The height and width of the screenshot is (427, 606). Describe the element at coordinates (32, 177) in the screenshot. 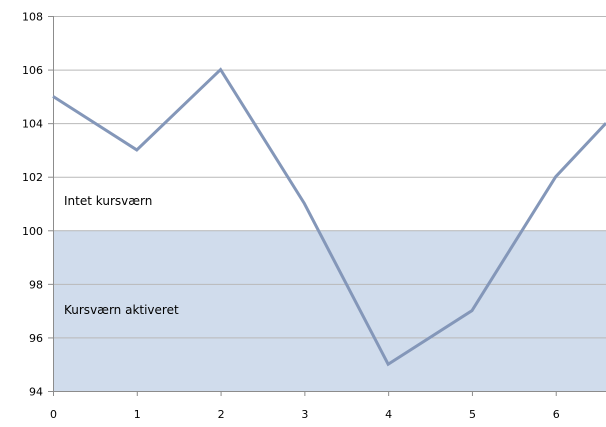

I see `y-tick-label: 102` at that location.